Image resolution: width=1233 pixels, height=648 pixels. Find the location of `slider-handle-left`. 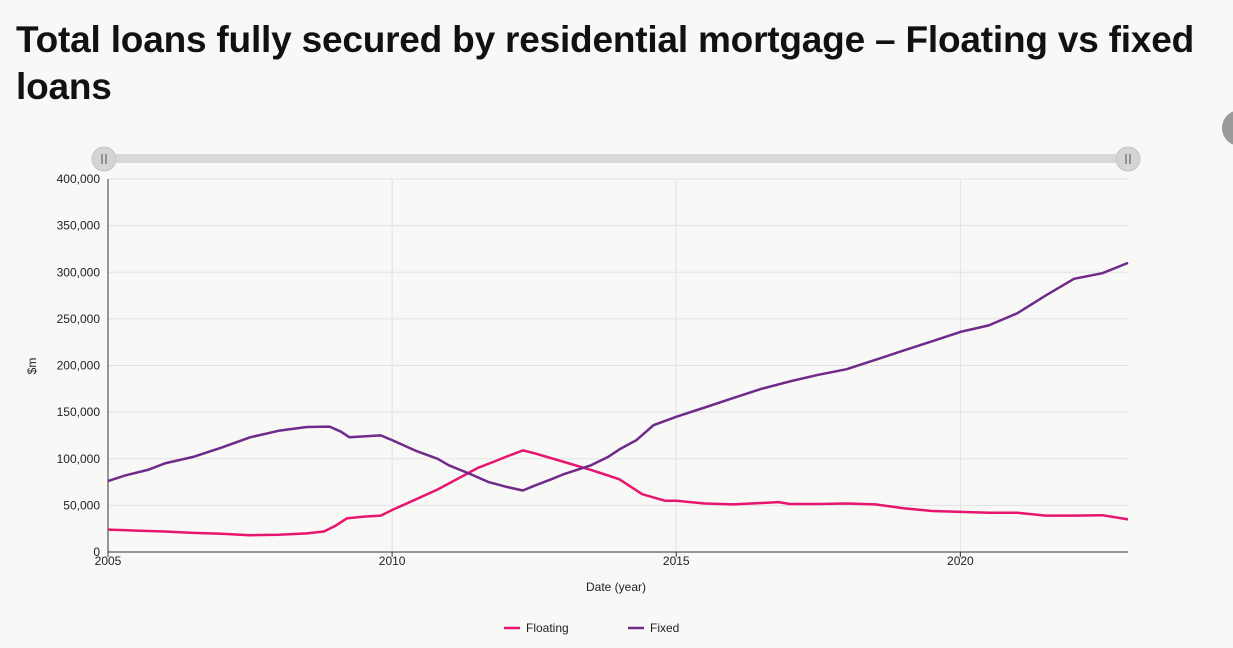

slider-handle-left is located at coordinates (104, 159).